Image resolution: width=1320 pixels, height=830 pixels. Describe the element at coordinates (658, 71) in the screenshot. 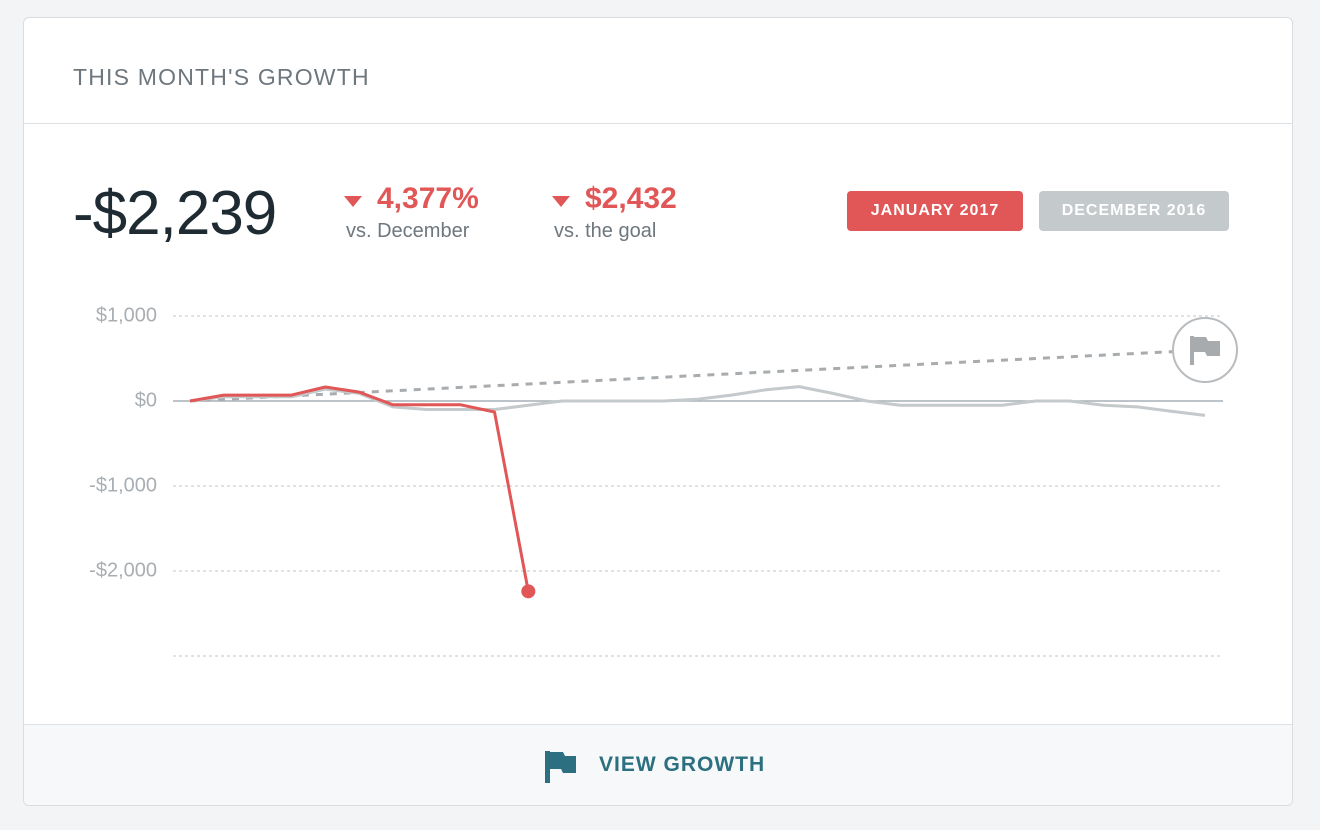

I see `card-header: THIS MONTH'S GROWTH` at that location.